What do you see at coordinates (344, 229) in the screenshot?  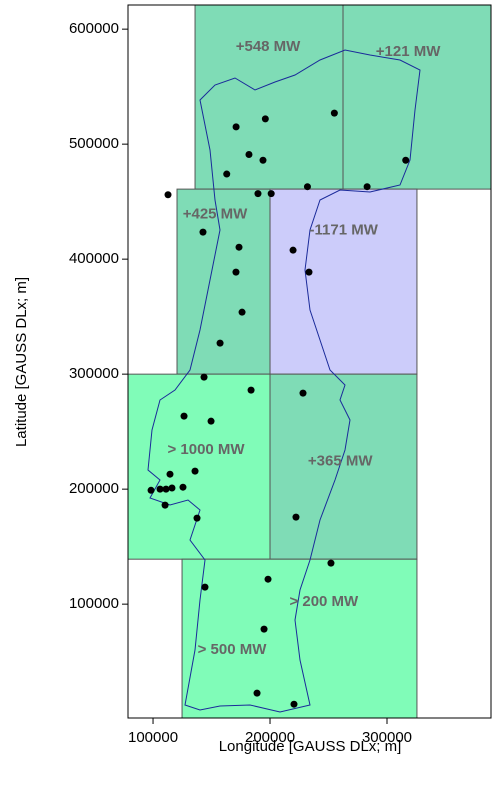 I see `annotation: -1171 MW` at bounding box center [344, 229].